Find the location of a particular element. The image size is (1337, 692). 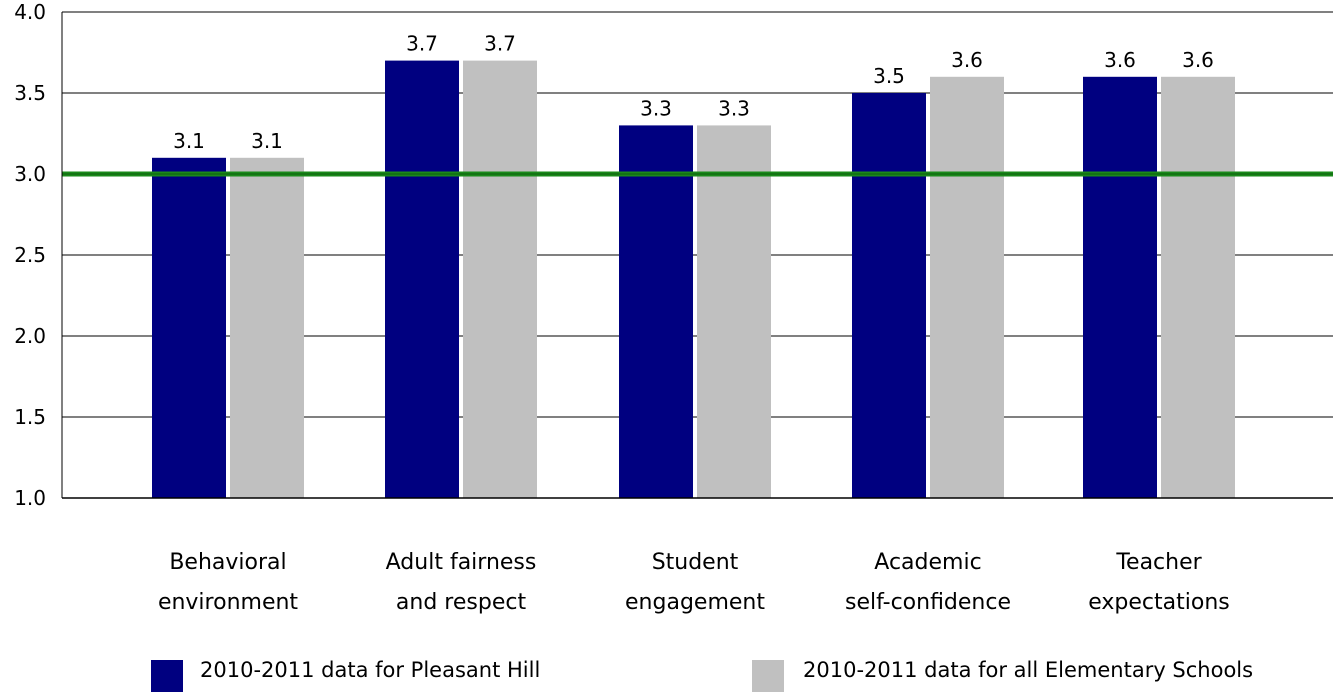

category-label: Teacher is located at coordinates (1158, 562).